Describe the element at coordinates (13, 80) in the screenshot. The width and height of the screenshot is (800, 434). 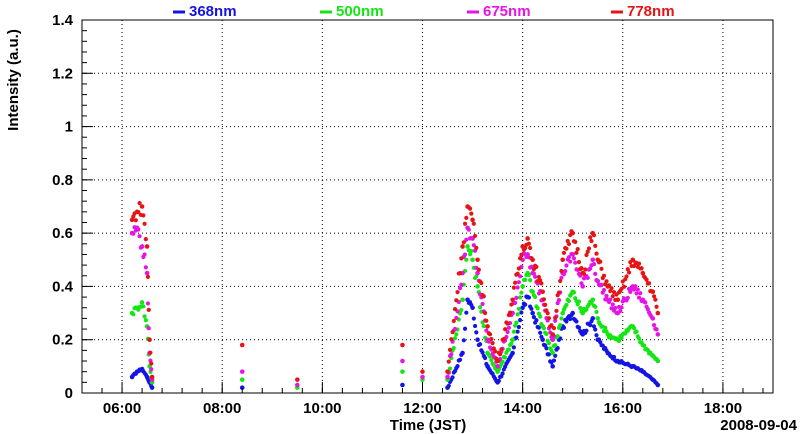
I see `y-axis-title: Intensity (a.u.)` at that location.